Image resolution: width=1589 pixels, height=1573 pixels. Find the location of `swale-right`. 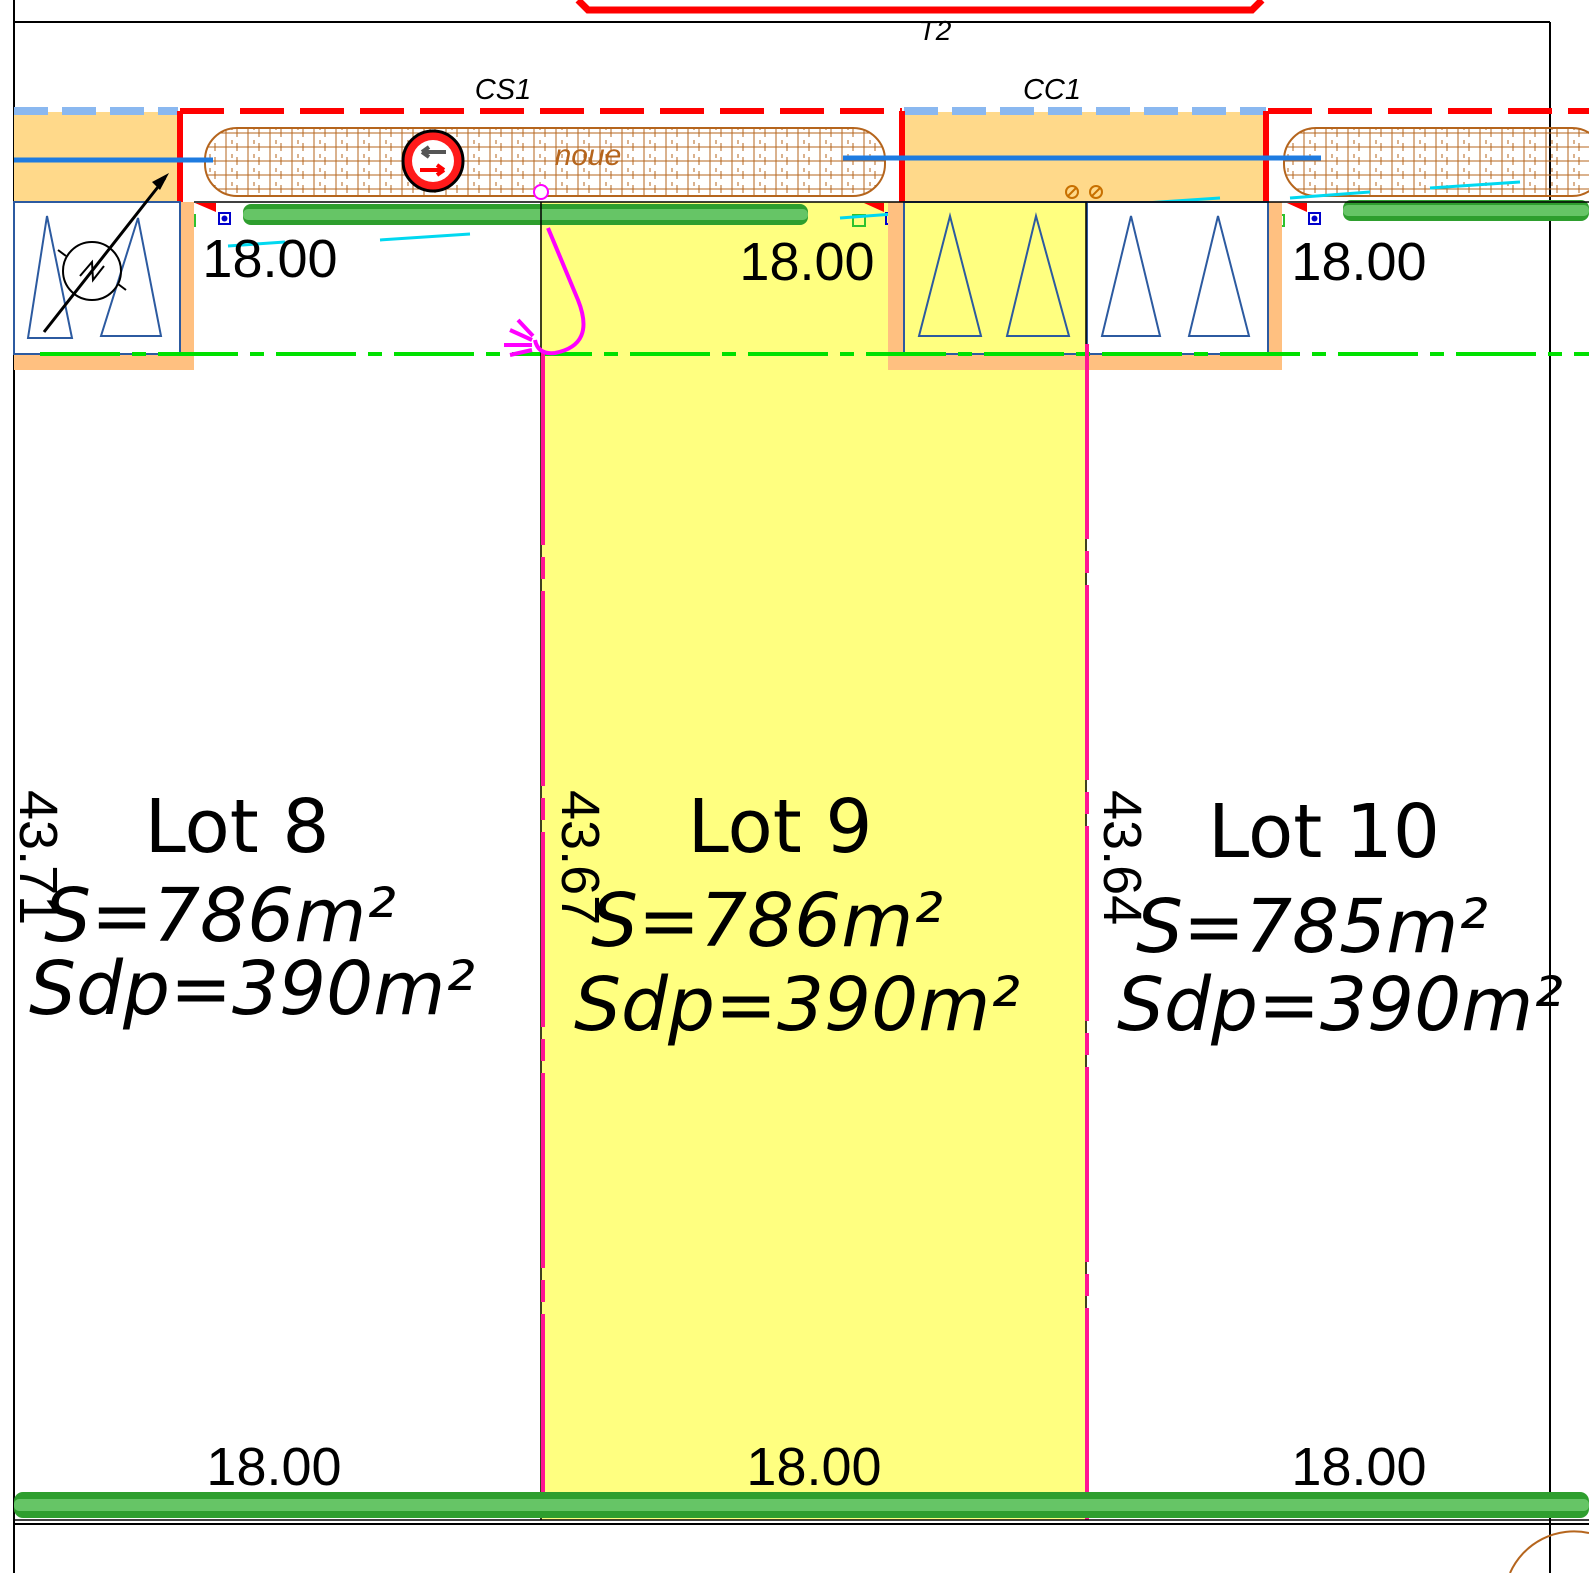

swale-right is located at coordinates (1436, 162).